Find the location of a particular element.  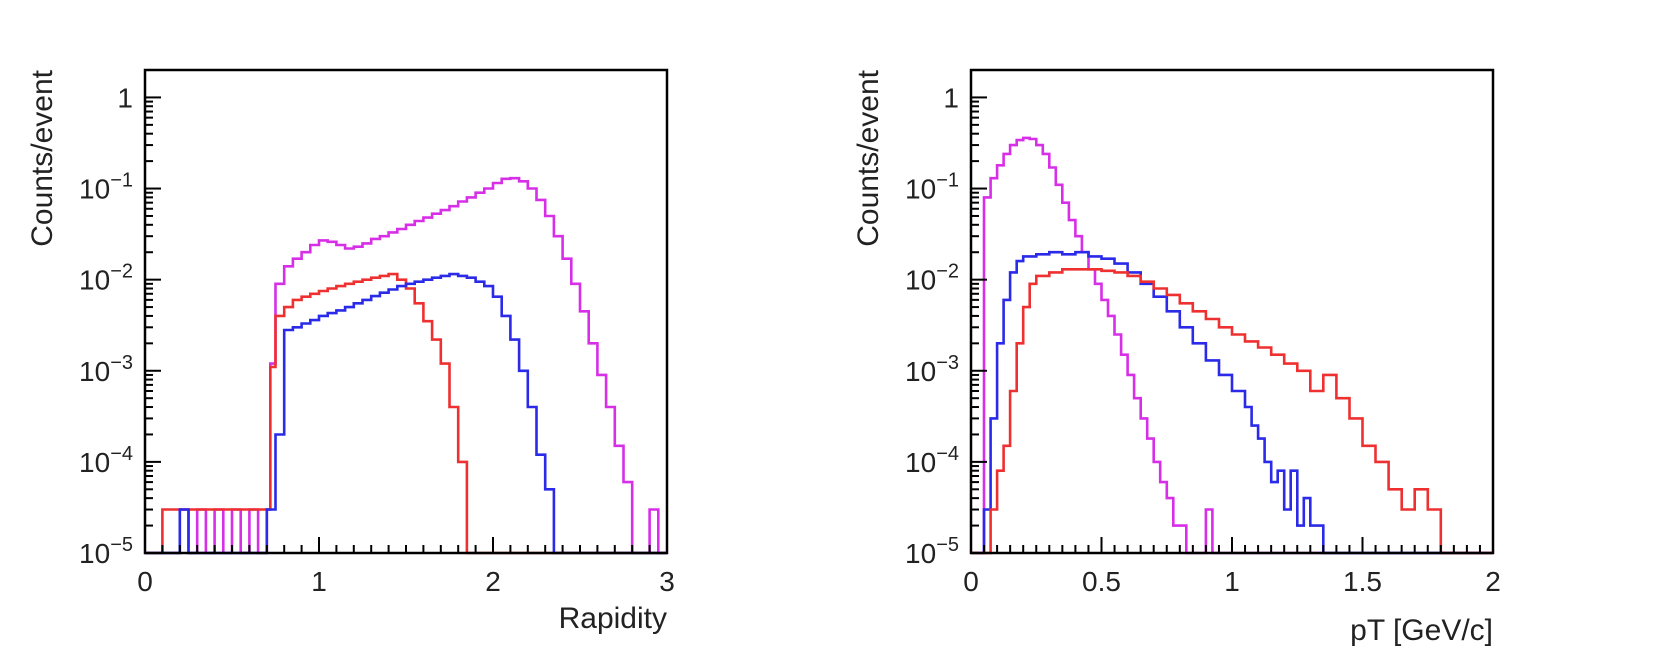

pt-y-tick-label: 10⁻⁴ is located at coordinates (932, 460).